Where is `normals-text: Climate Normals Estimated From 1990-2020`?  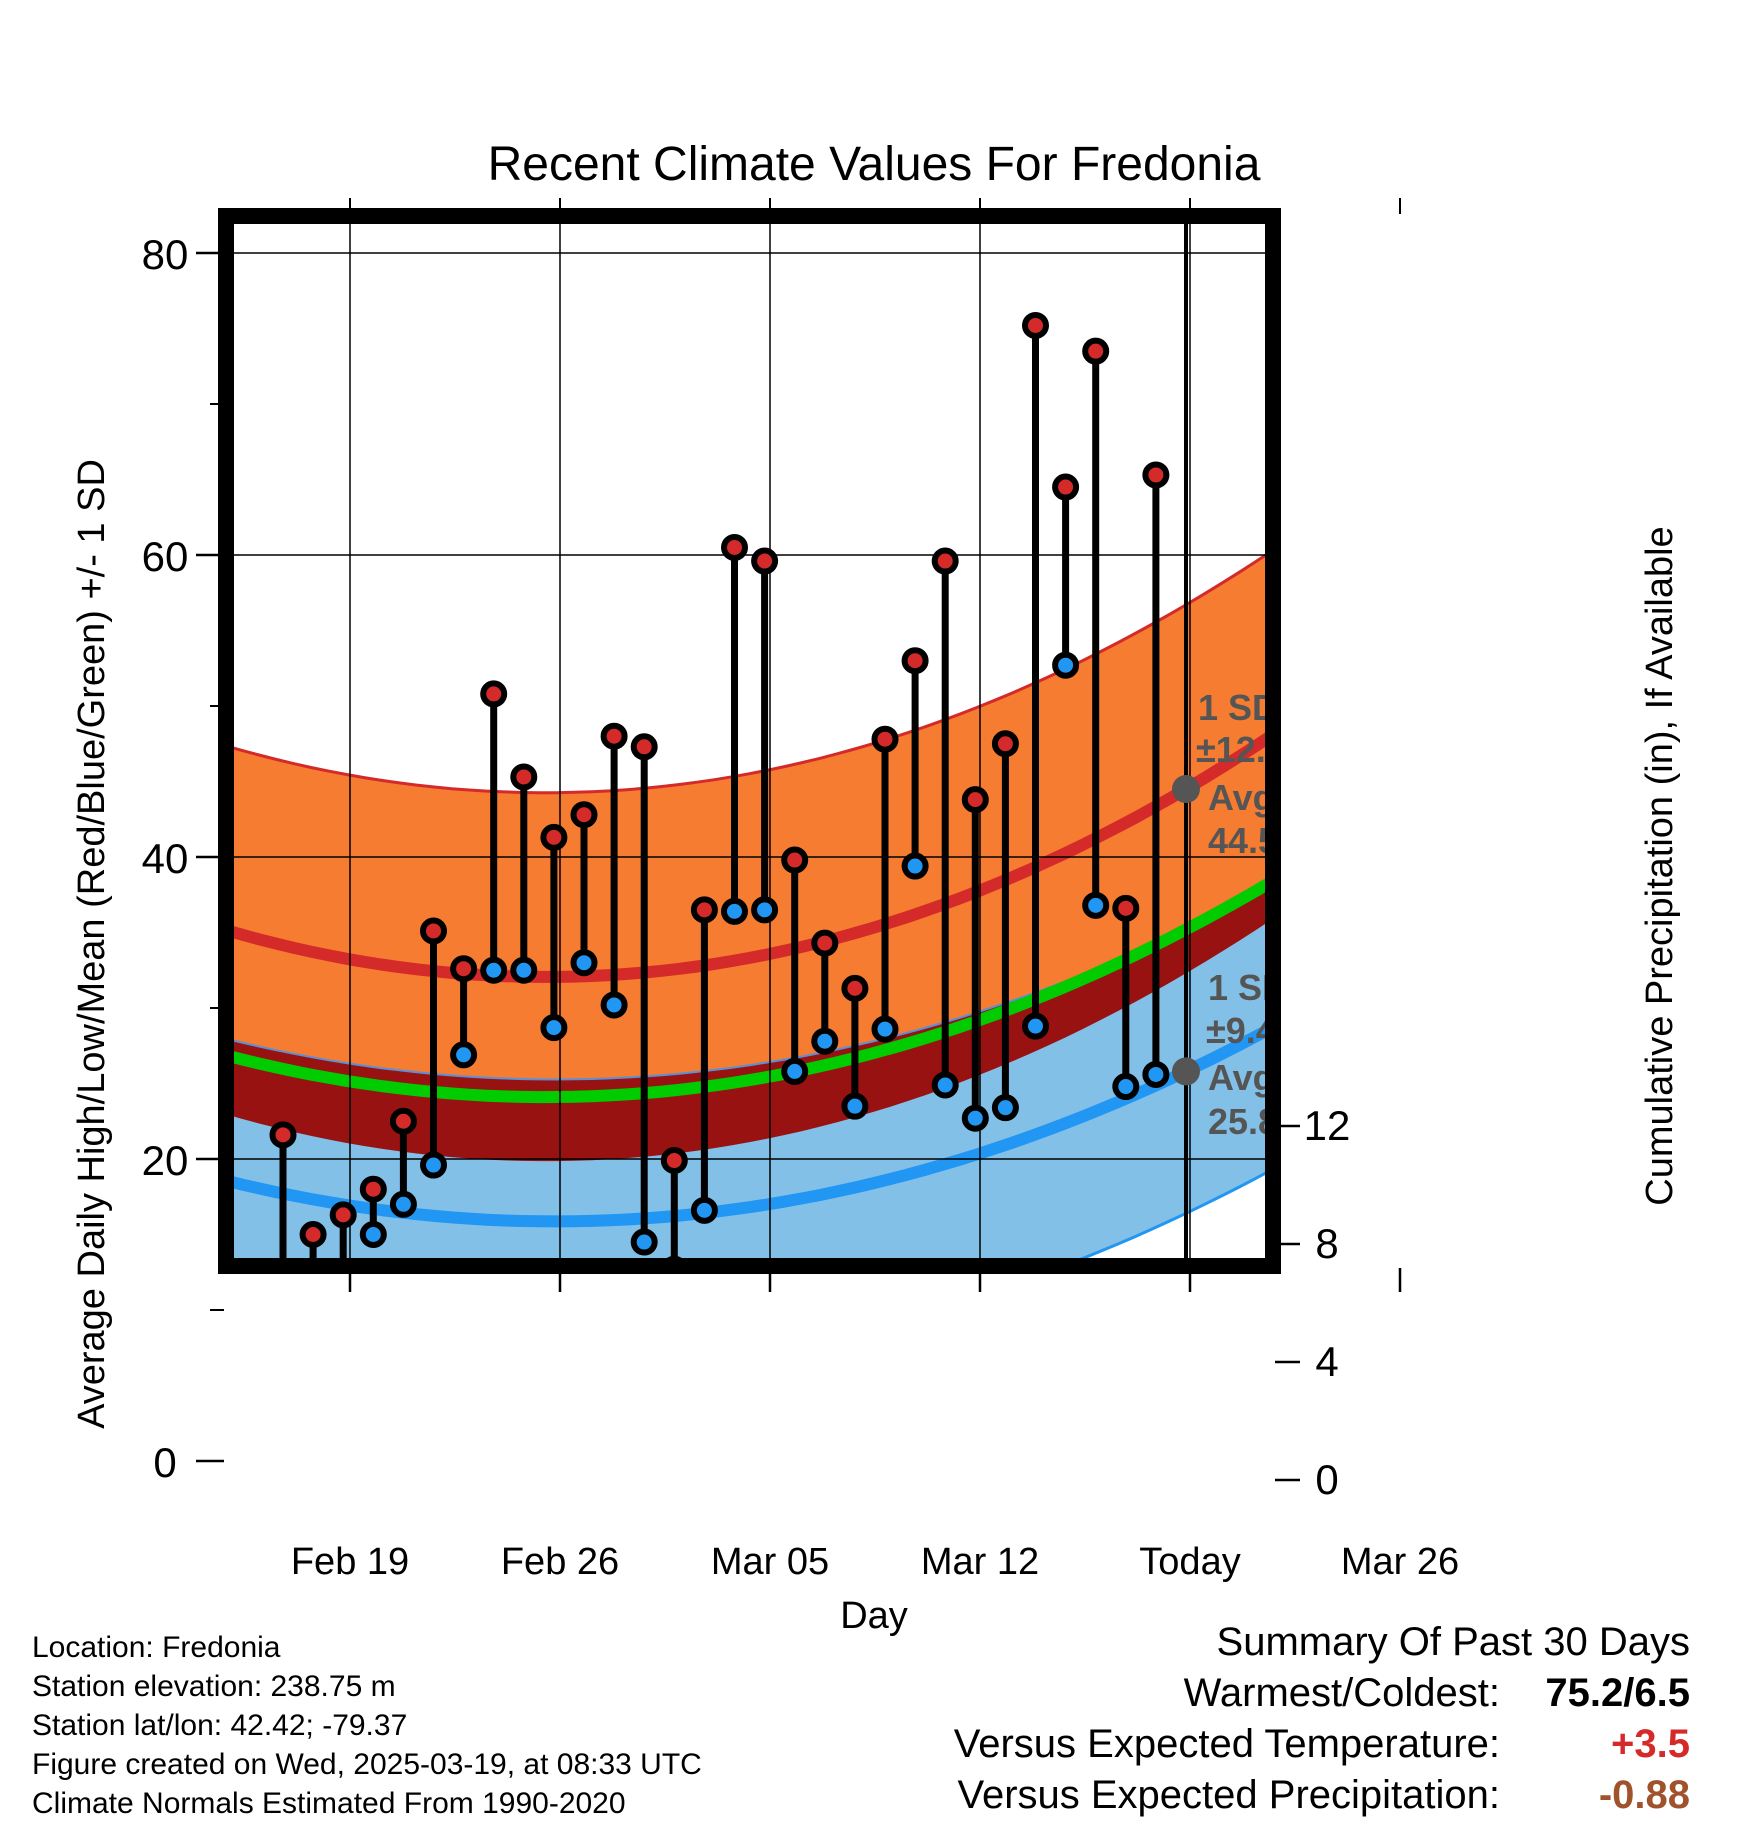
normals-text: Climate Normals Estimated From 1990-2020 is located at coordinates (329, 1803).